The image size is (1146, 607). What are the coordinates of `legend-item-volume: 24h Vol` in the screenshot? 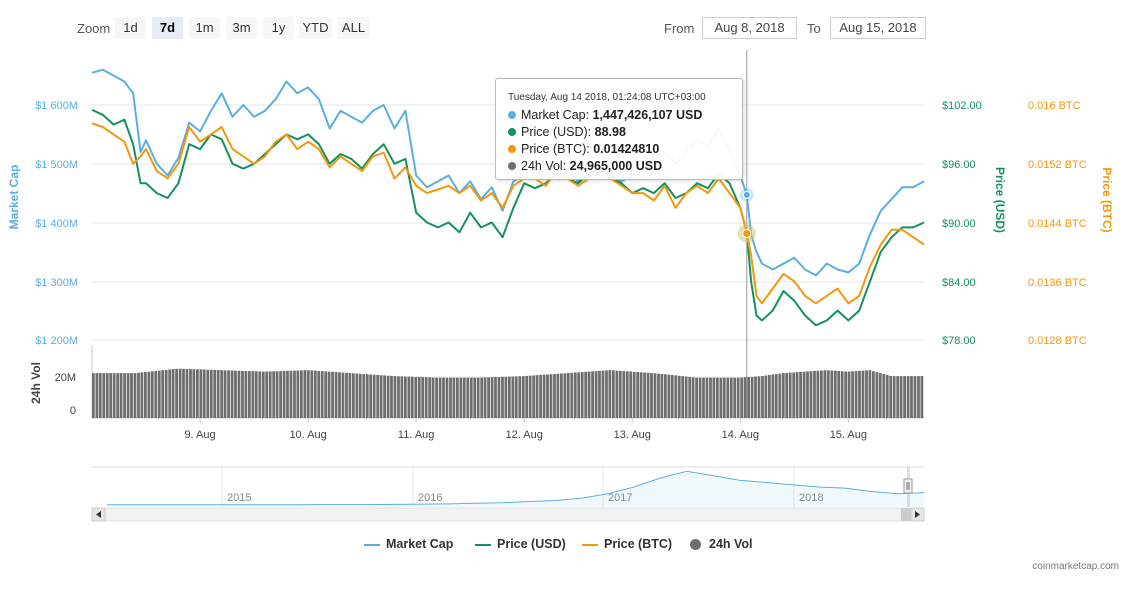 It's located at (721, 544).